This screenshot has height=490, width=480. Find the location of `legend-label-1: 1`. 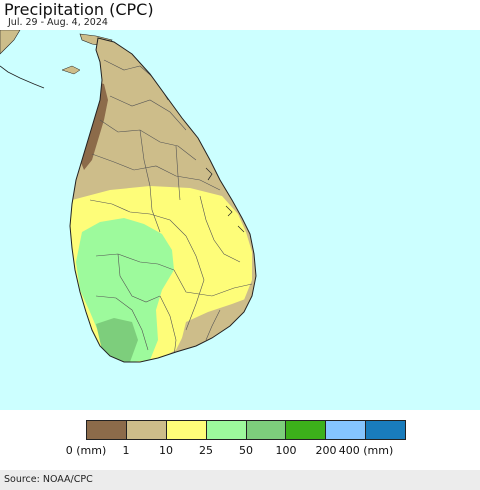

legend-label-1: 1 is located at coordinates (126, 450).